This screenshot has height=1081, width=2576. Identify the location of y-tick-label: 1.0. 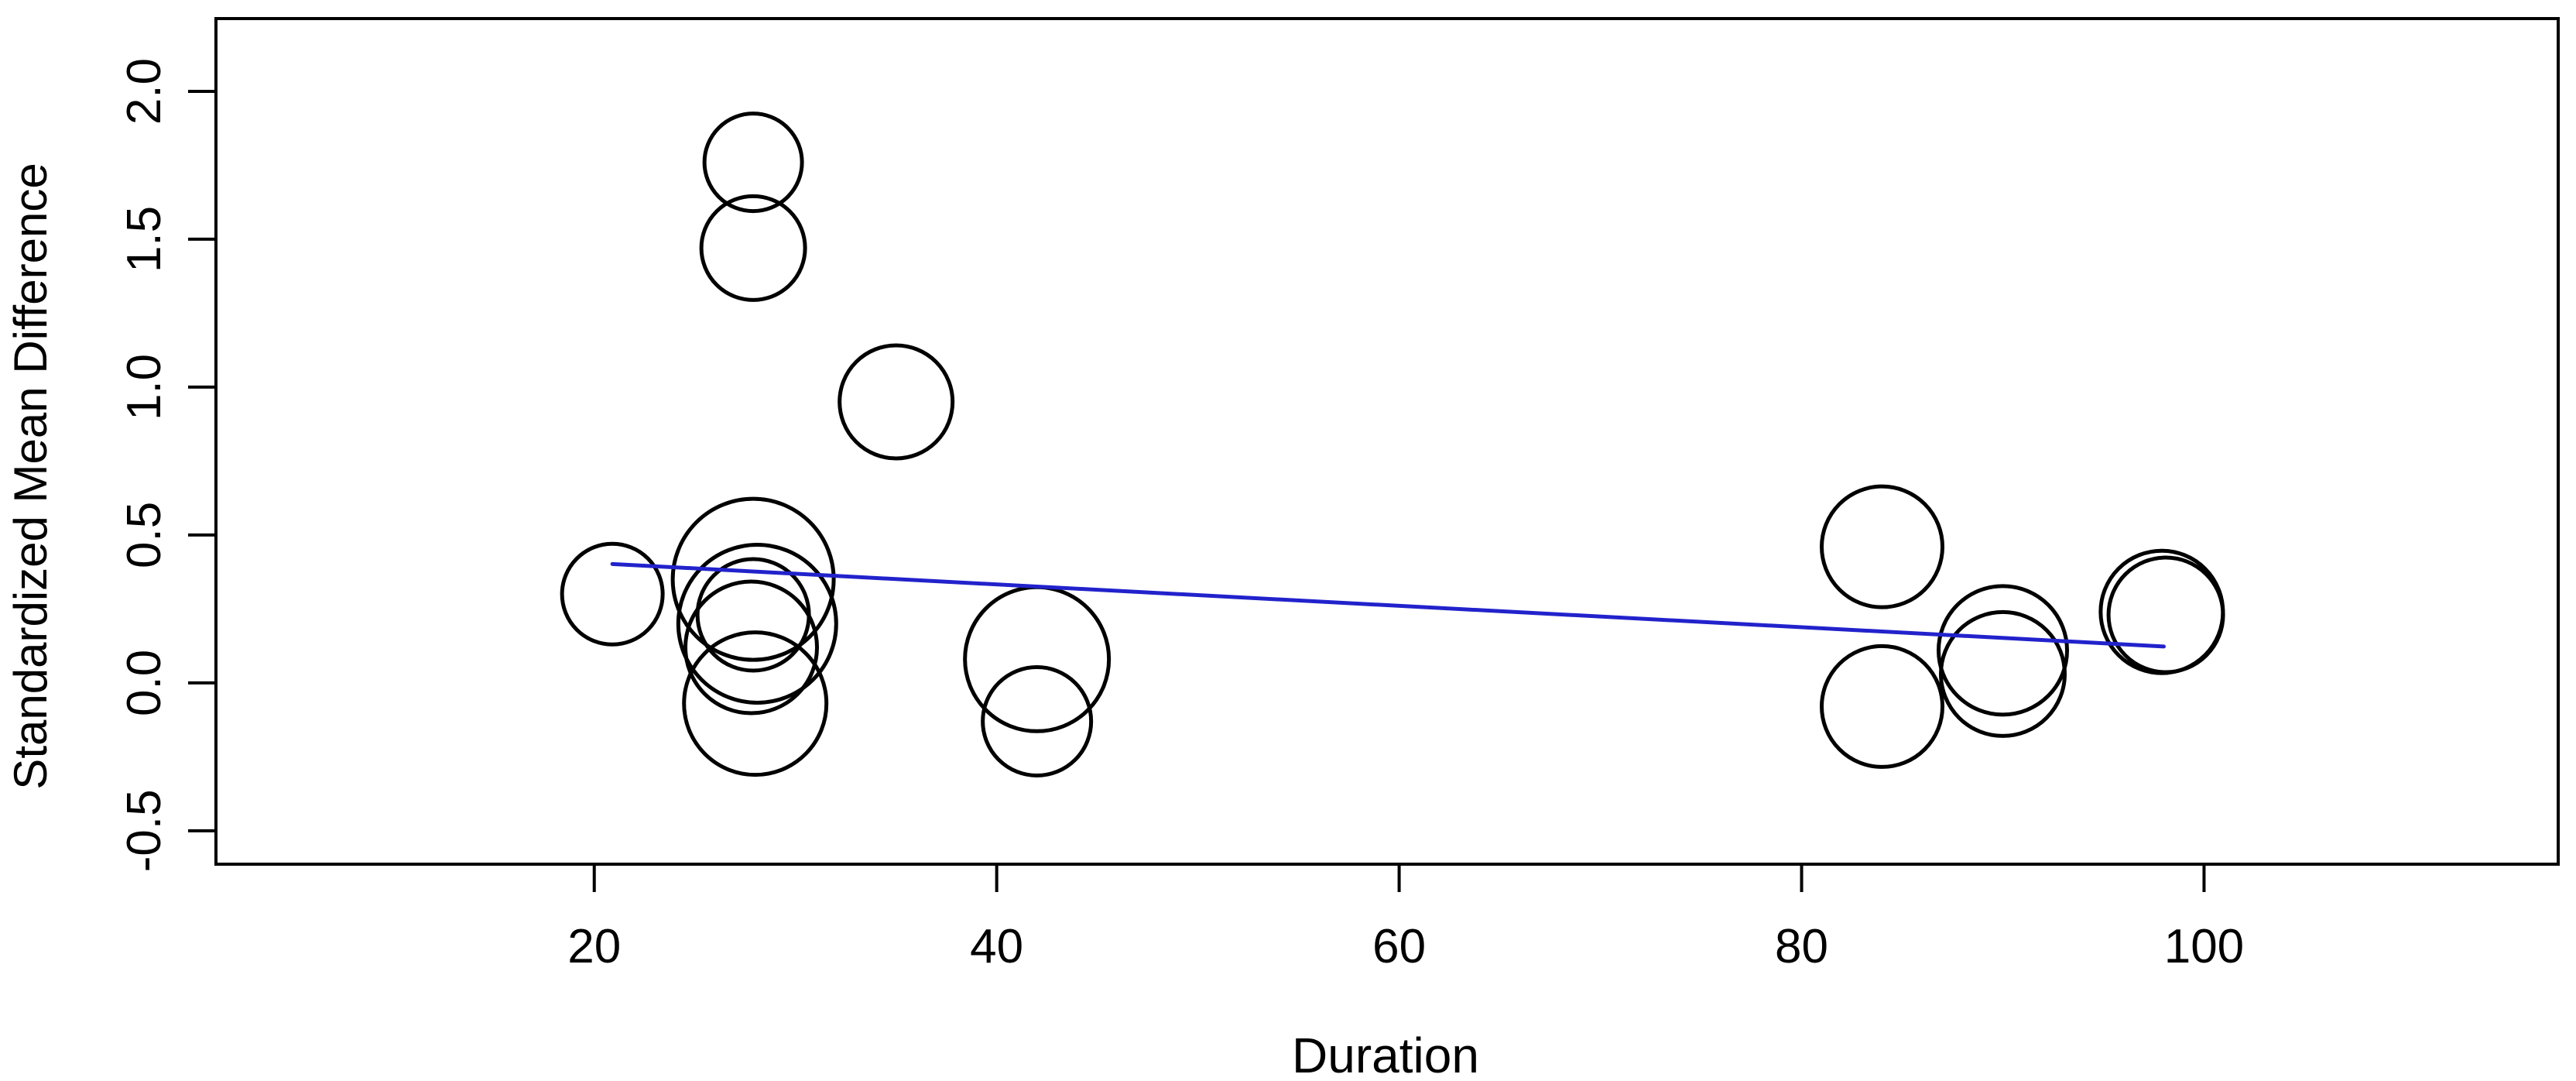
(144, 387).